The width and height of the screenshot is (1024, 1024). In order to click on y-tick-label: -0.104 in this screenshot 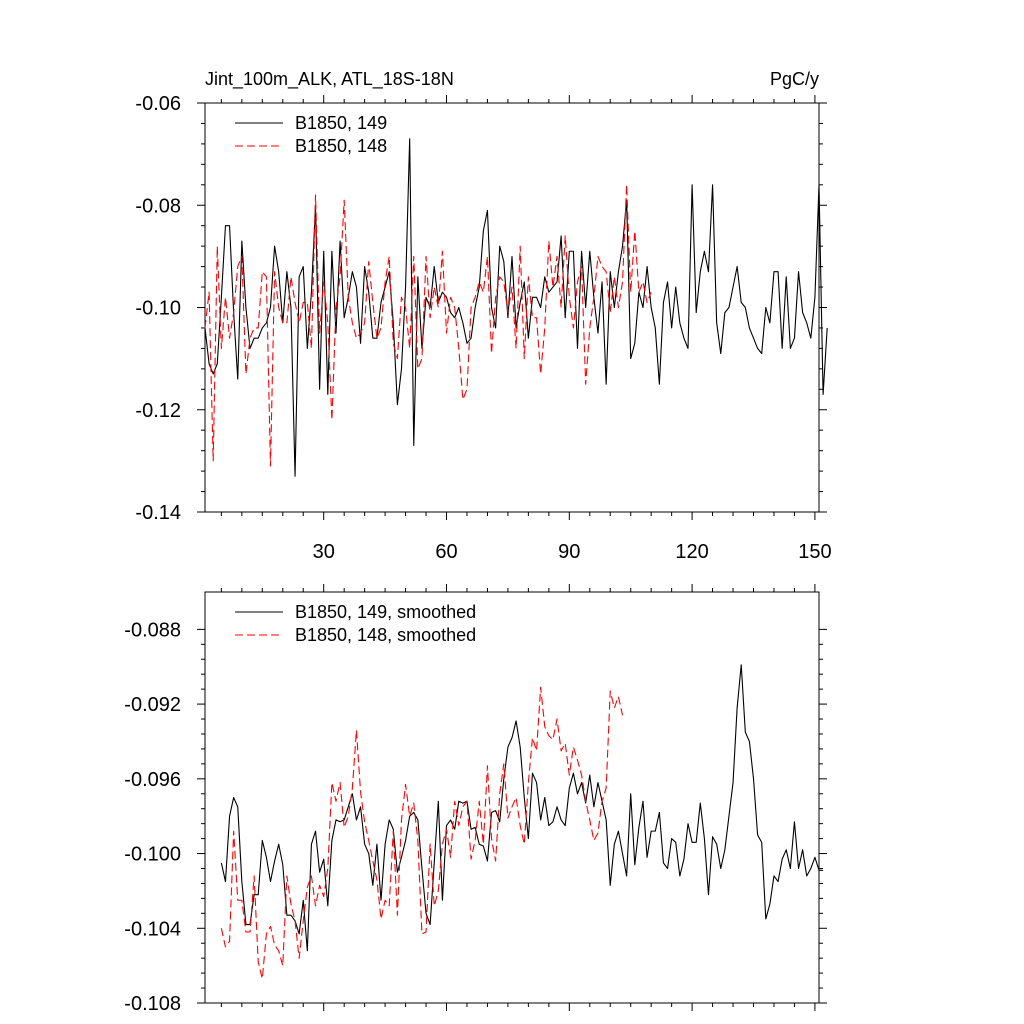, I will do `click(152, 929)`.